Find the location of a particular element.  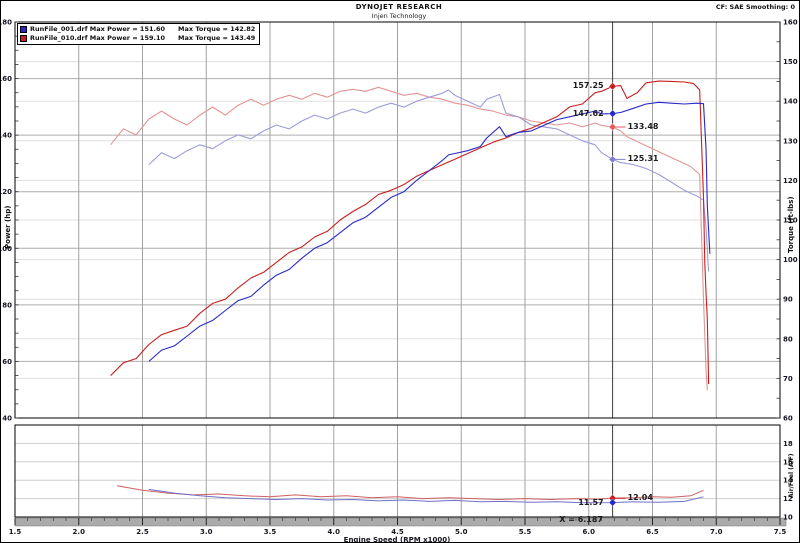

rpm-tick-label: 3.5 is located at coordinates (270, 532).